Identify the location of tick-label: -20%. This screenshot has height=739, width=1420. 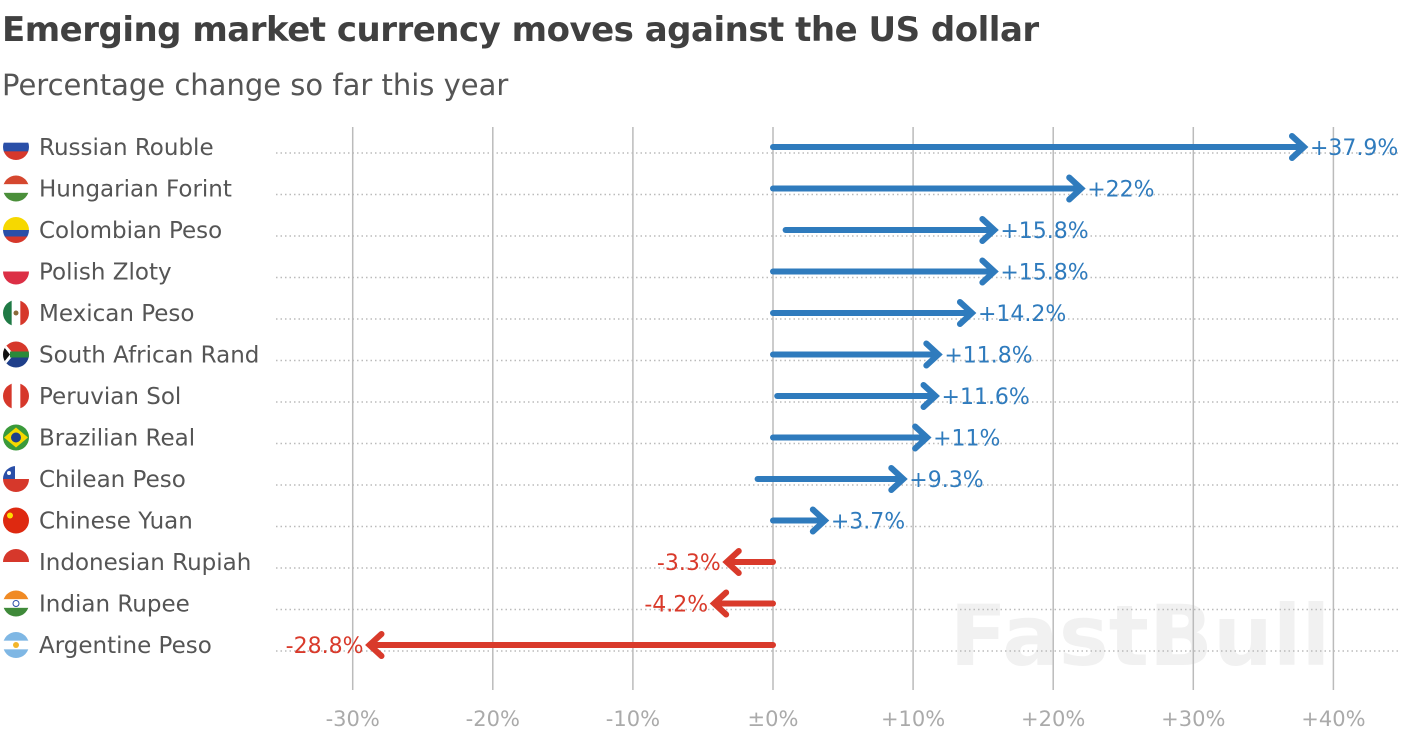
(493, 719).